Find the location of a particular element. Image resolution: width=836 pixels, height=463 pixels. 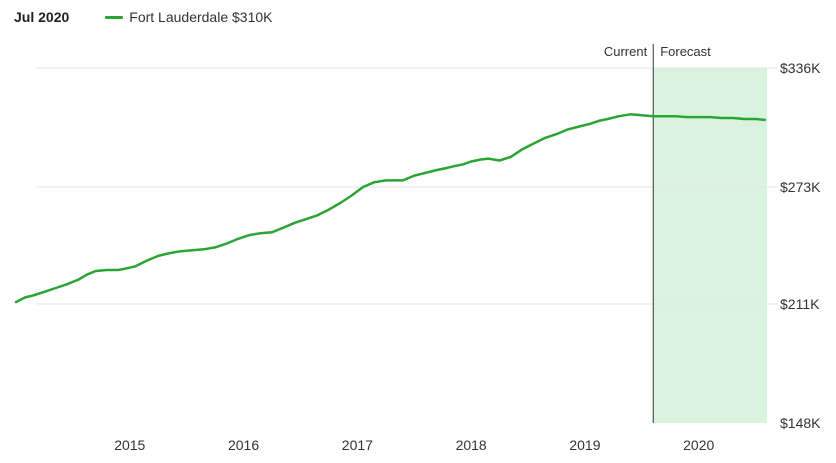

chart-header: Jul 2020 Fort Lauderdale $310K is located at coordinates (143, 17).